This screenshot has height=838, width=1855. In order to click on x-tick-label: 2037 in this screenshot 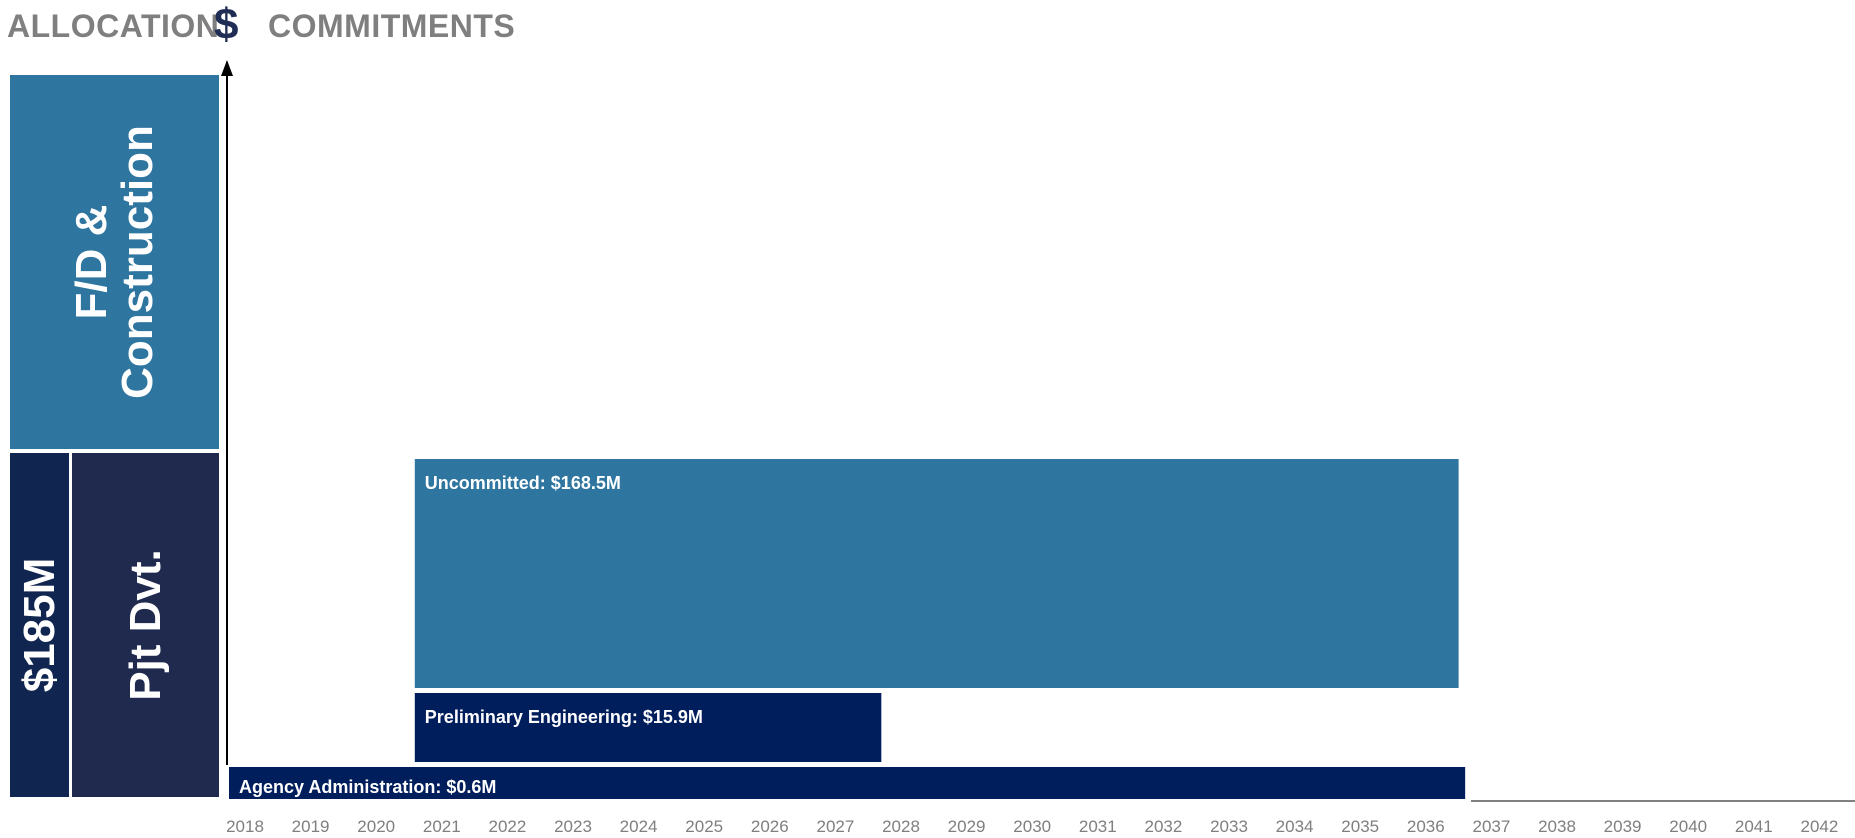, I will do `click(1491, 826)`.